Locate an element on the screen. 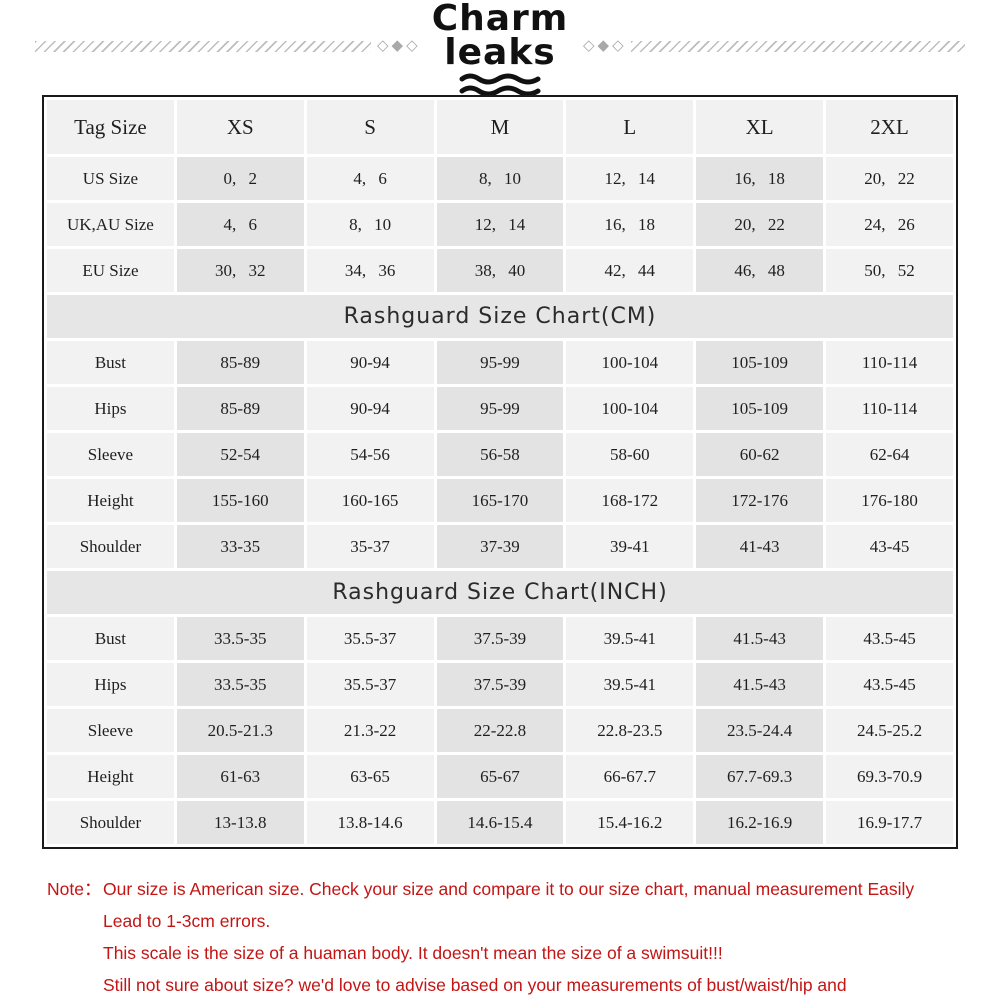 The height and width of the screenshot is (1000, 1000). size-cell: 16.9-17.7 is located at coordinates (889, 822).